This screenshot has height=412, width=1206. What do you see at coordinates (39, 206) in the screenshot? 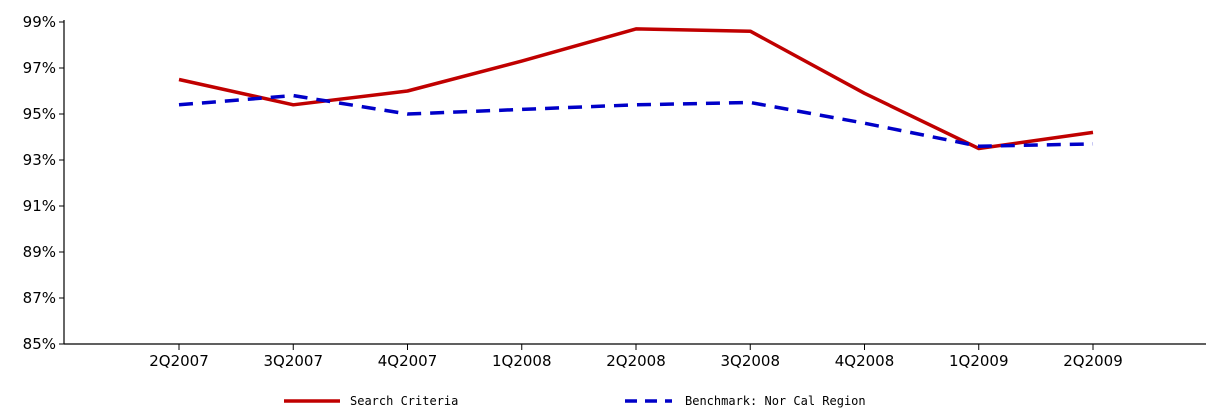
I see `y-tick-label: 91%` at bounding box center [39, 206].